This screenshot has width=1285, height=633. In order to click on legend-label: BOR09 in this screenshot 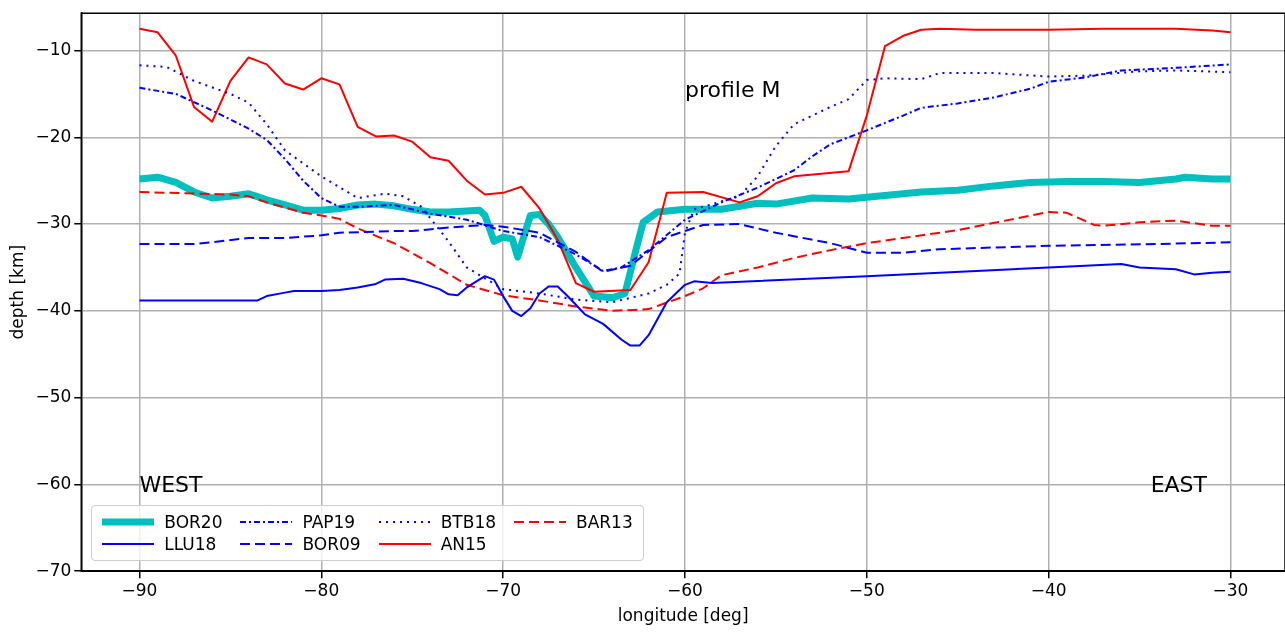, I will do `click(331, 544)`.